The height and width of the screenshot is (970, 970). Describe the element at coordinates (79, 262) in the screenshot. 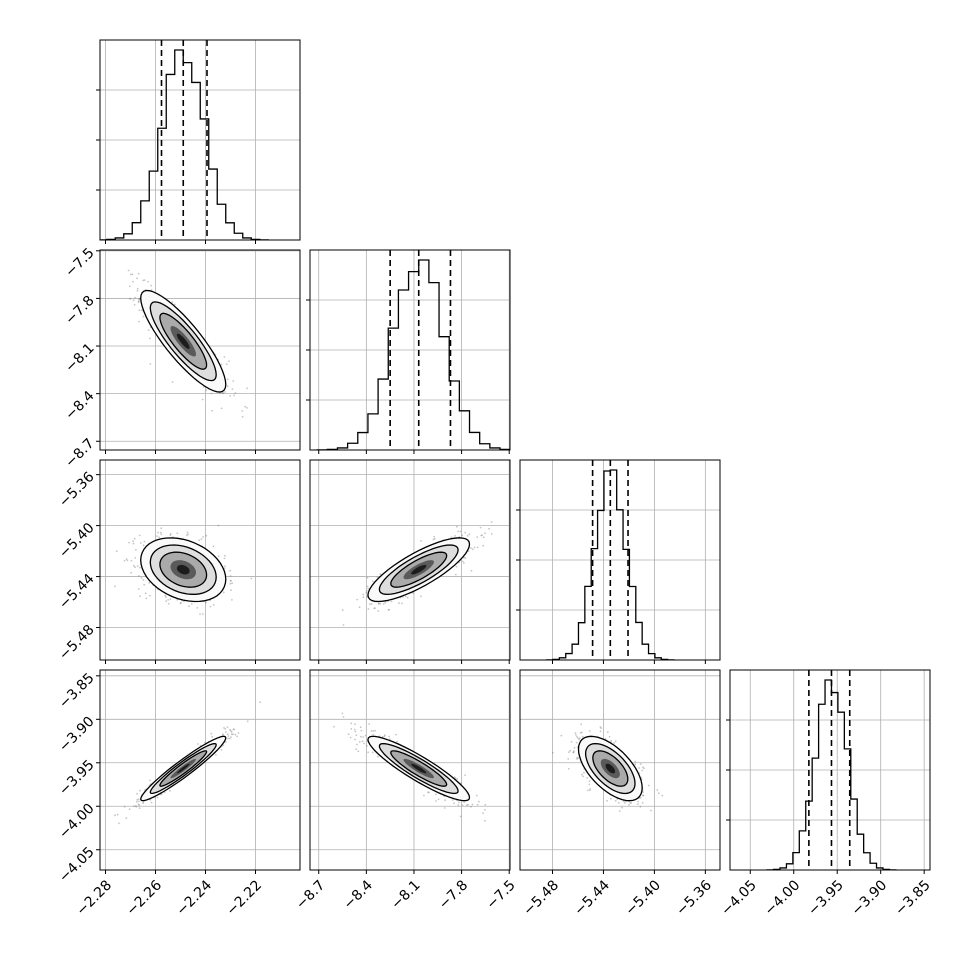

I see `y-tick-label: −7.5` at that location.